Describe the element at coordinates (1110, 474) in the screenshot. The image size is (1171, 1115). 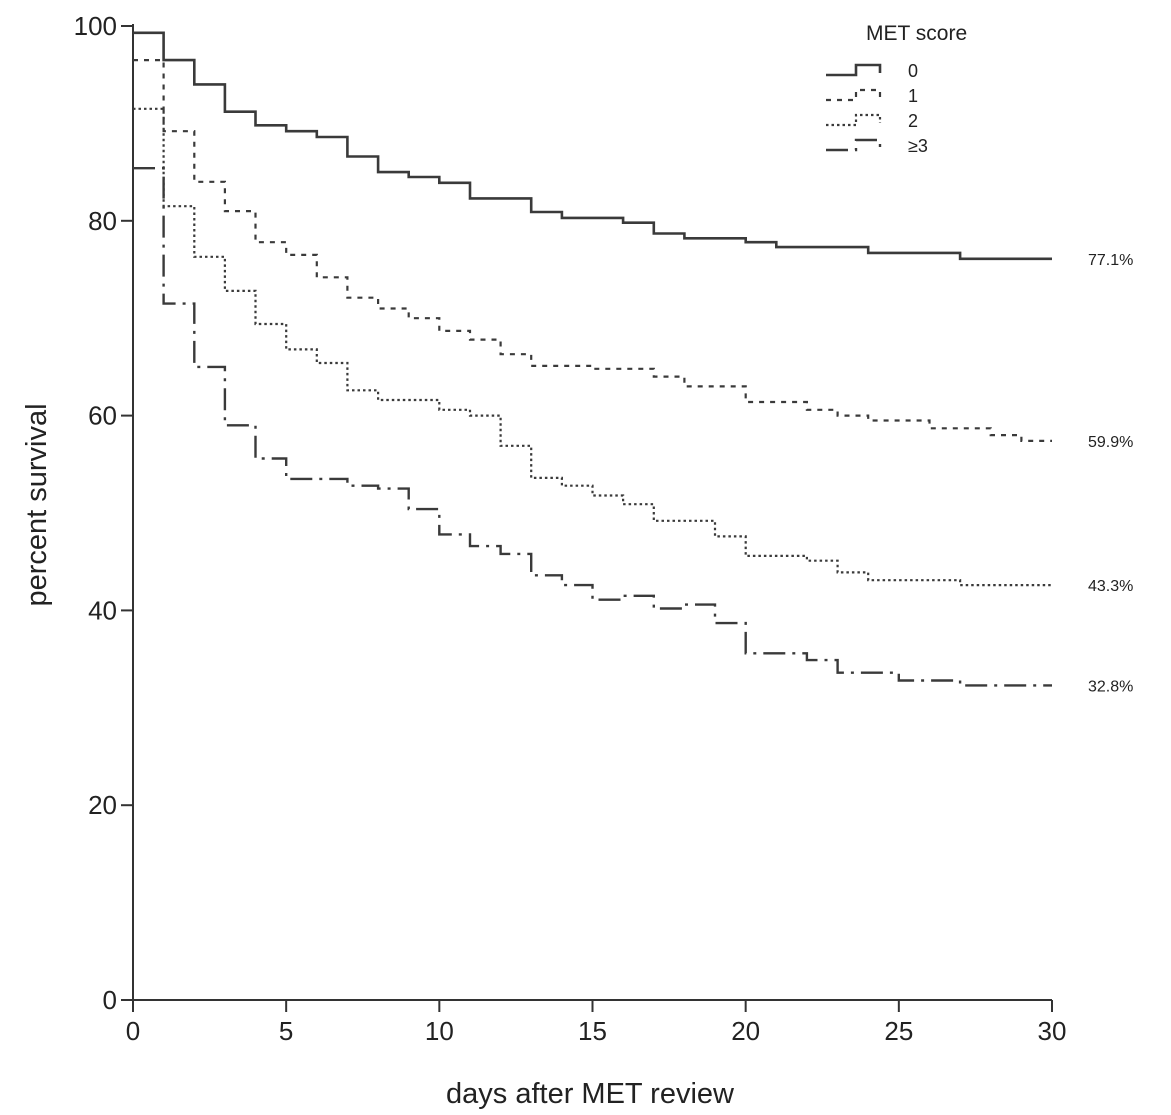
I see `end-labels: 77.1% 59.9% 43.3% 32.8%` at that location.